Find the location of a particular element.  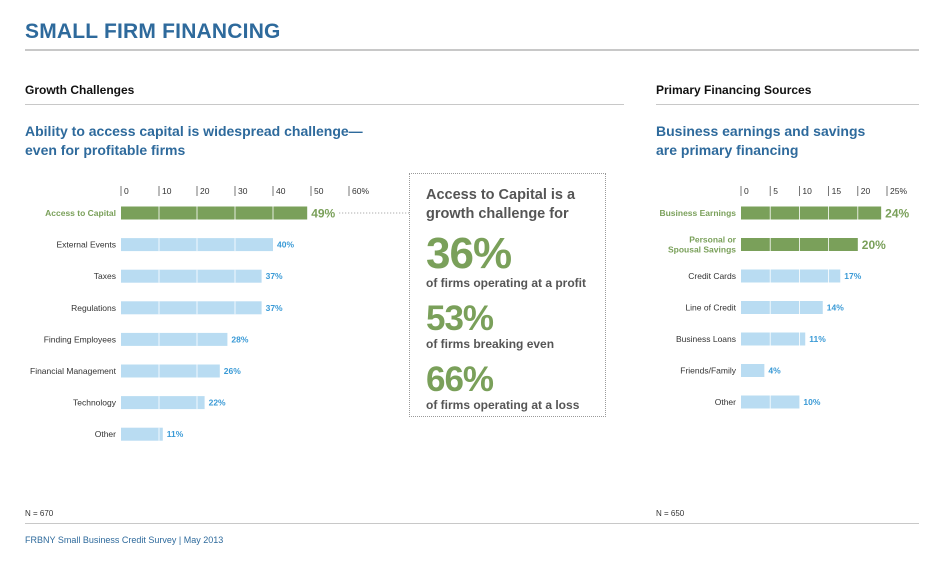

callout-stat-breakeven: 53% of firms breaking even is located at coordinates (515, 326).